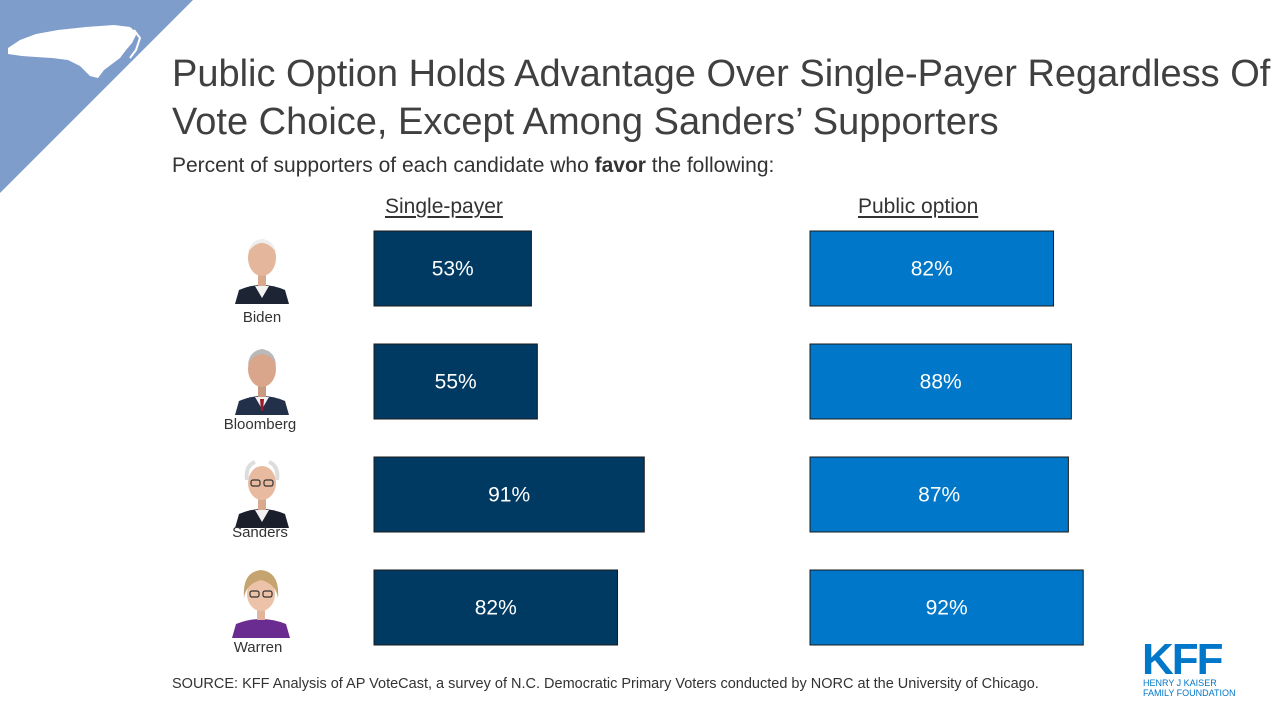 The height and width of the screenshot is (720, 1280). I want to click on bar-value-label: 92%, so click(947, 608).